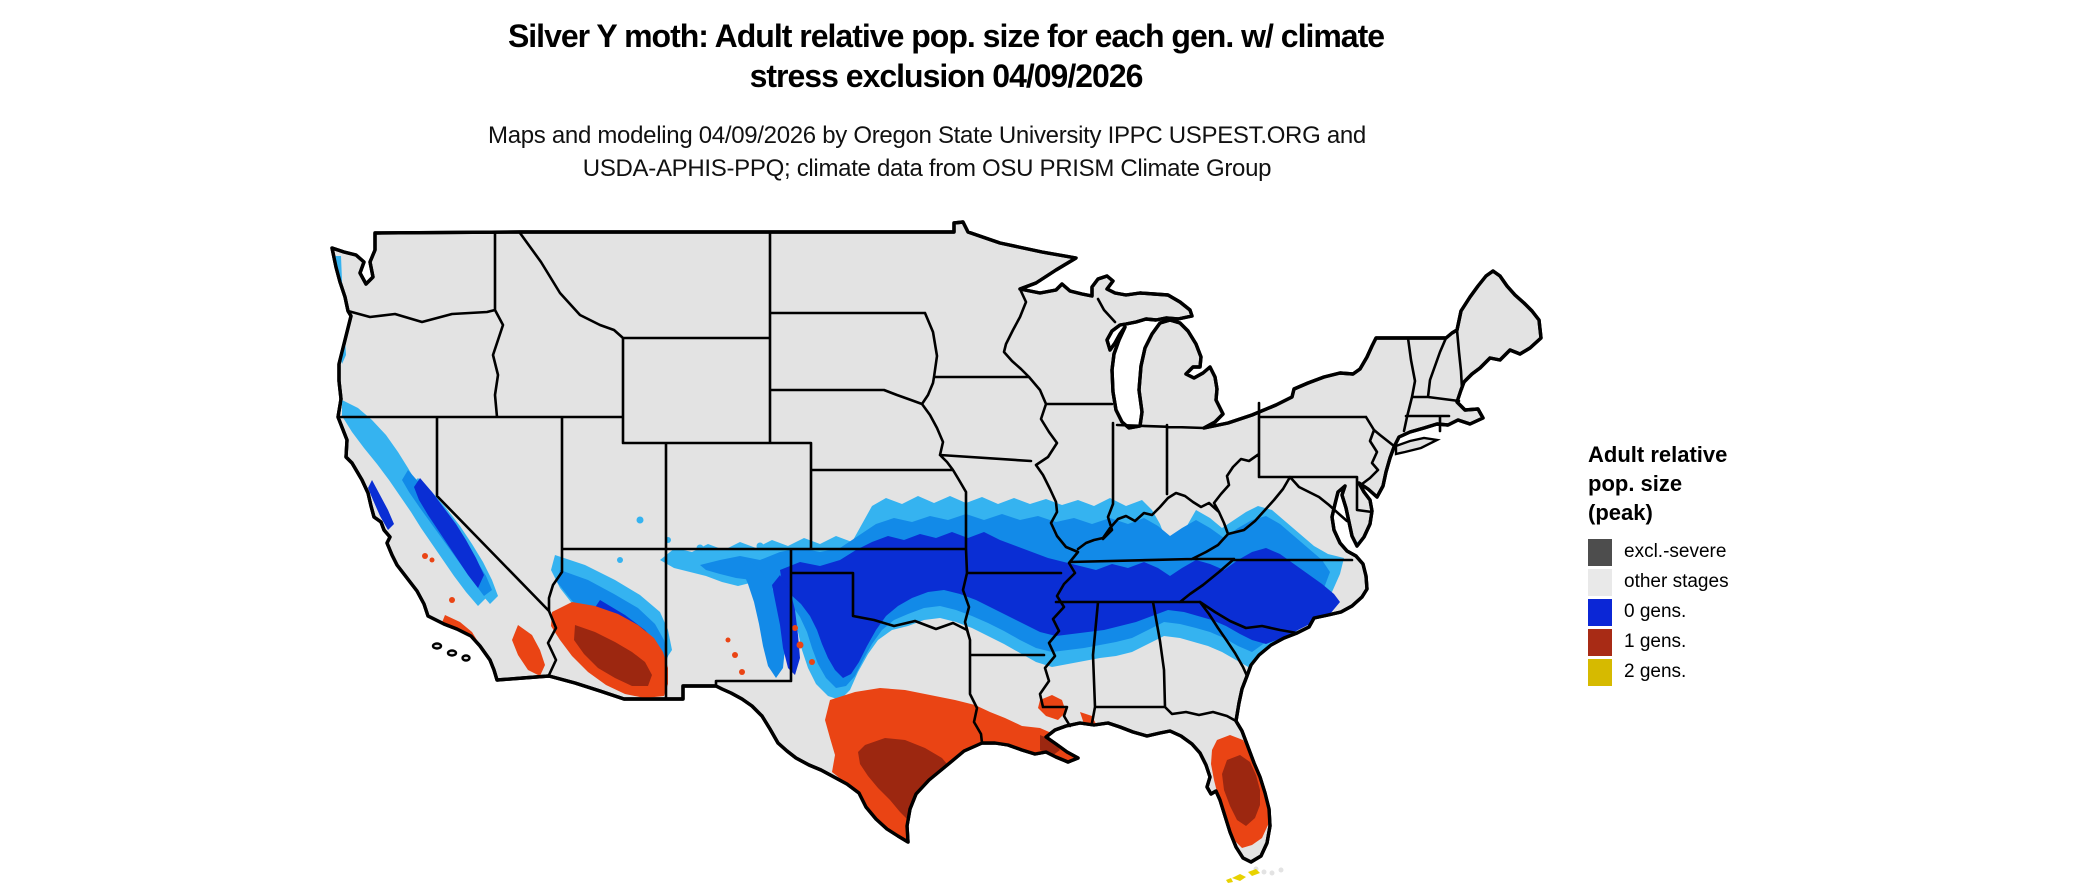 The height and width of the screenshot is (892, 2100). What do you see at coordinates (1243, 876) in the screenshot?
I see `florida-keys-yellow` at bounding box center [1243, 876].